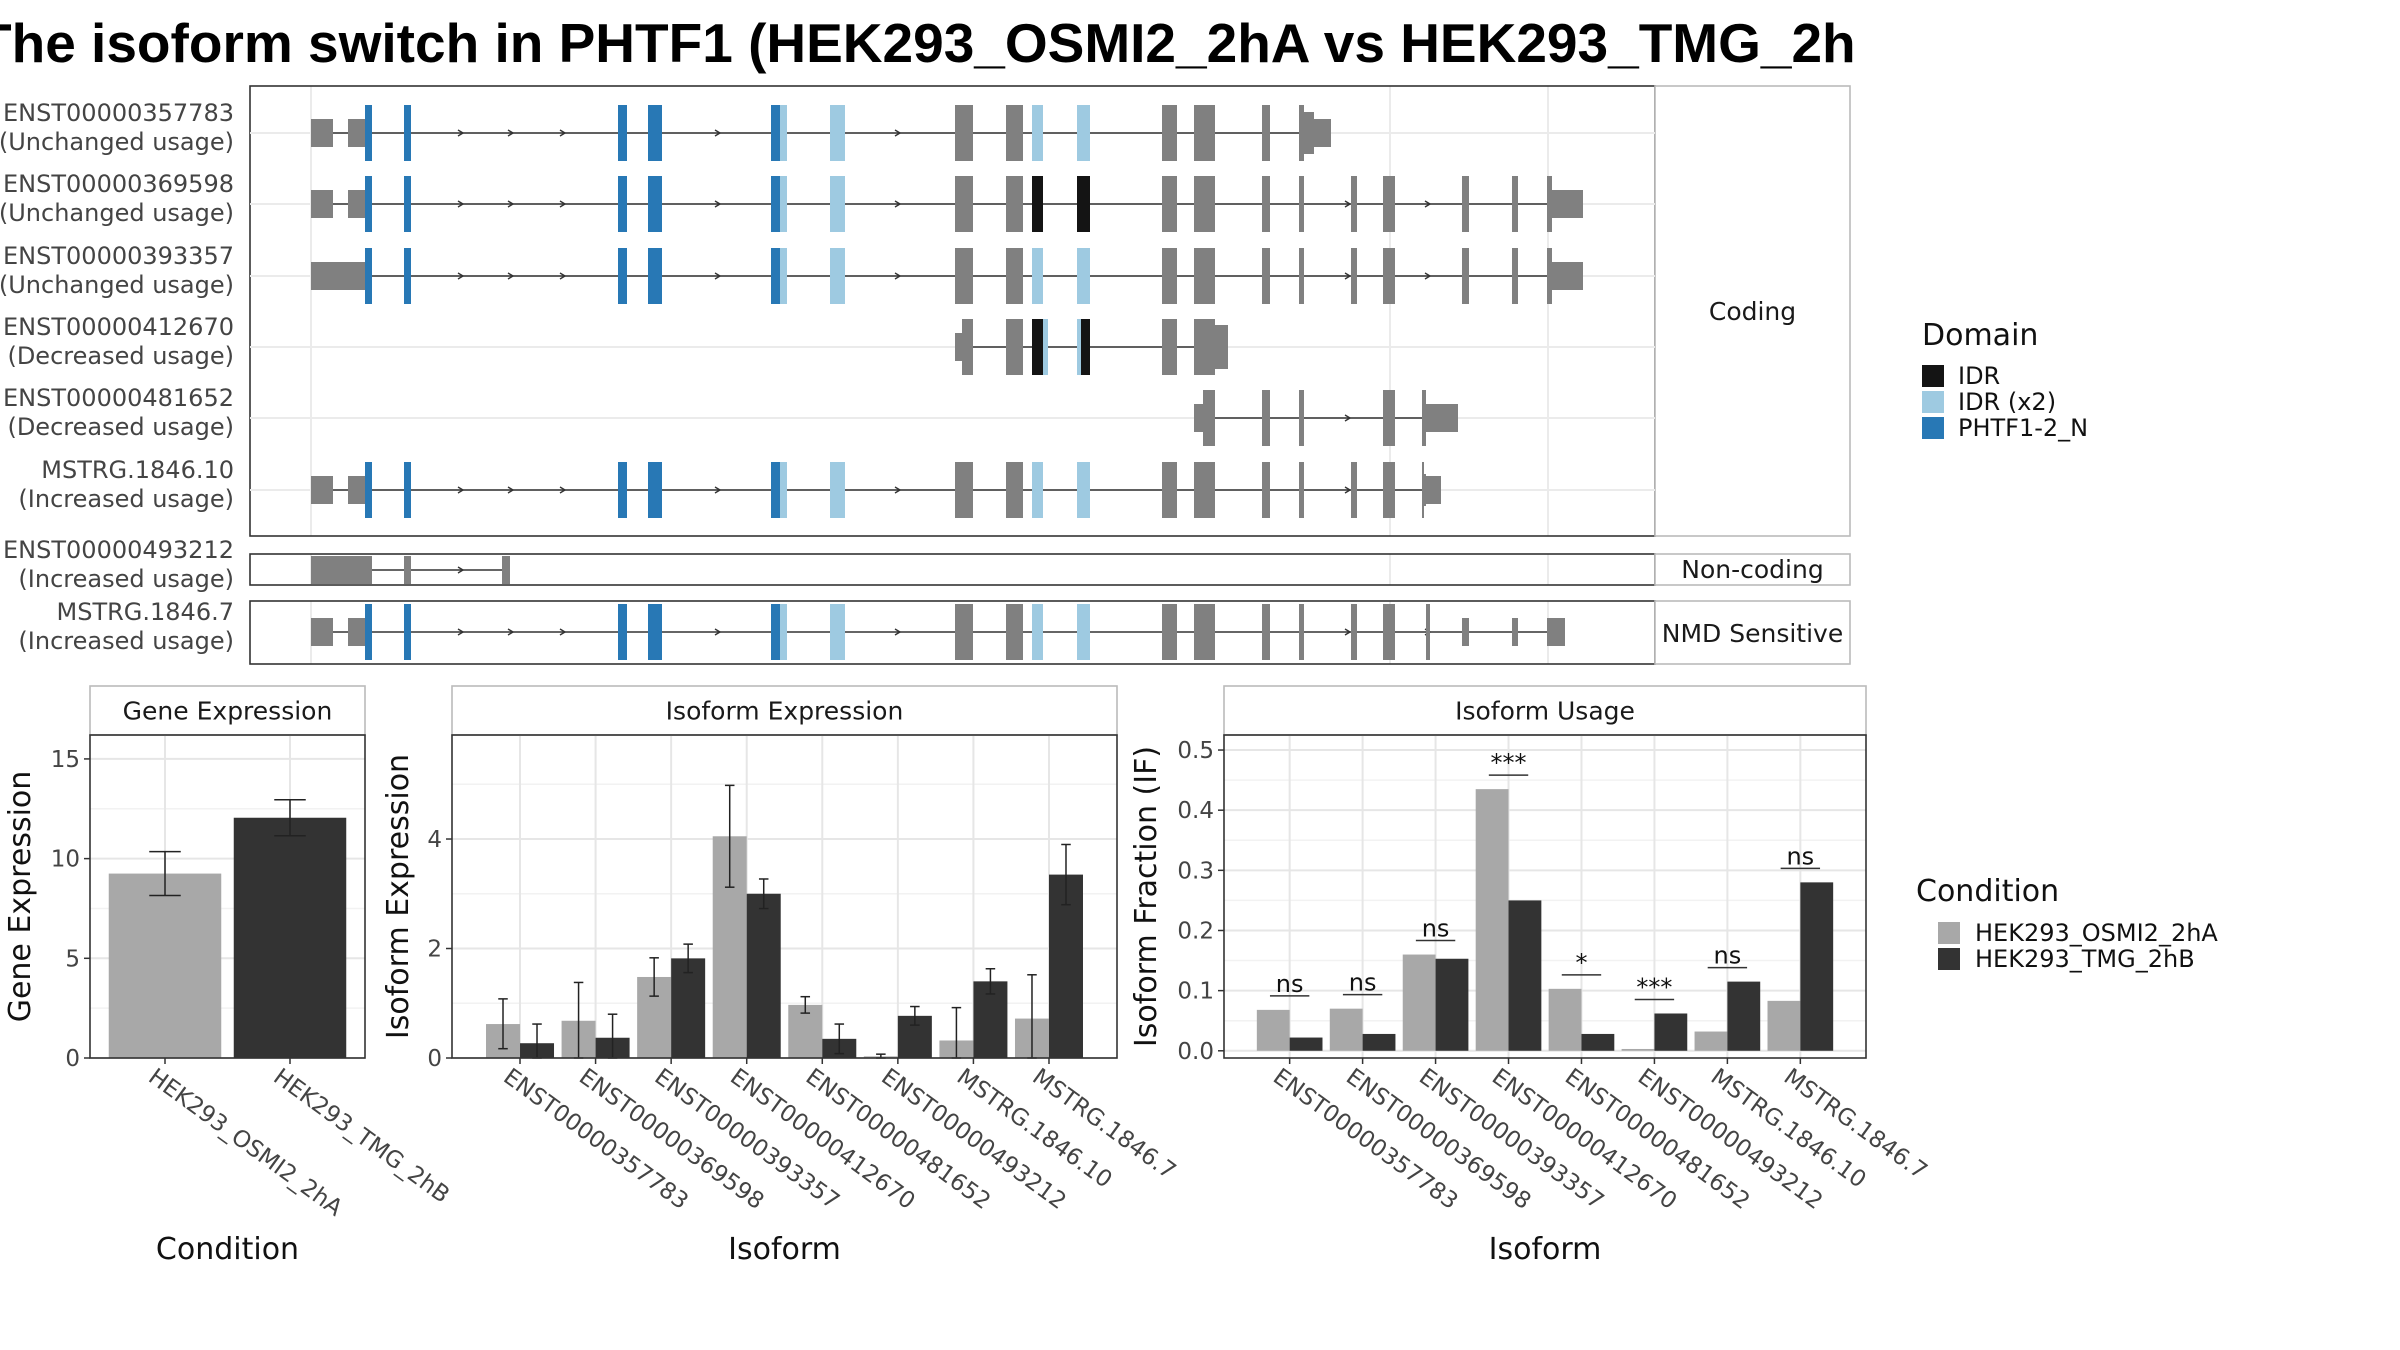 The width and height of the screenshot is (2400, 1350). What do you see at coordinates (1933, 376) in the screenshot?
I see `legend-swatch-IDR` at bounding box center [1933, 376].